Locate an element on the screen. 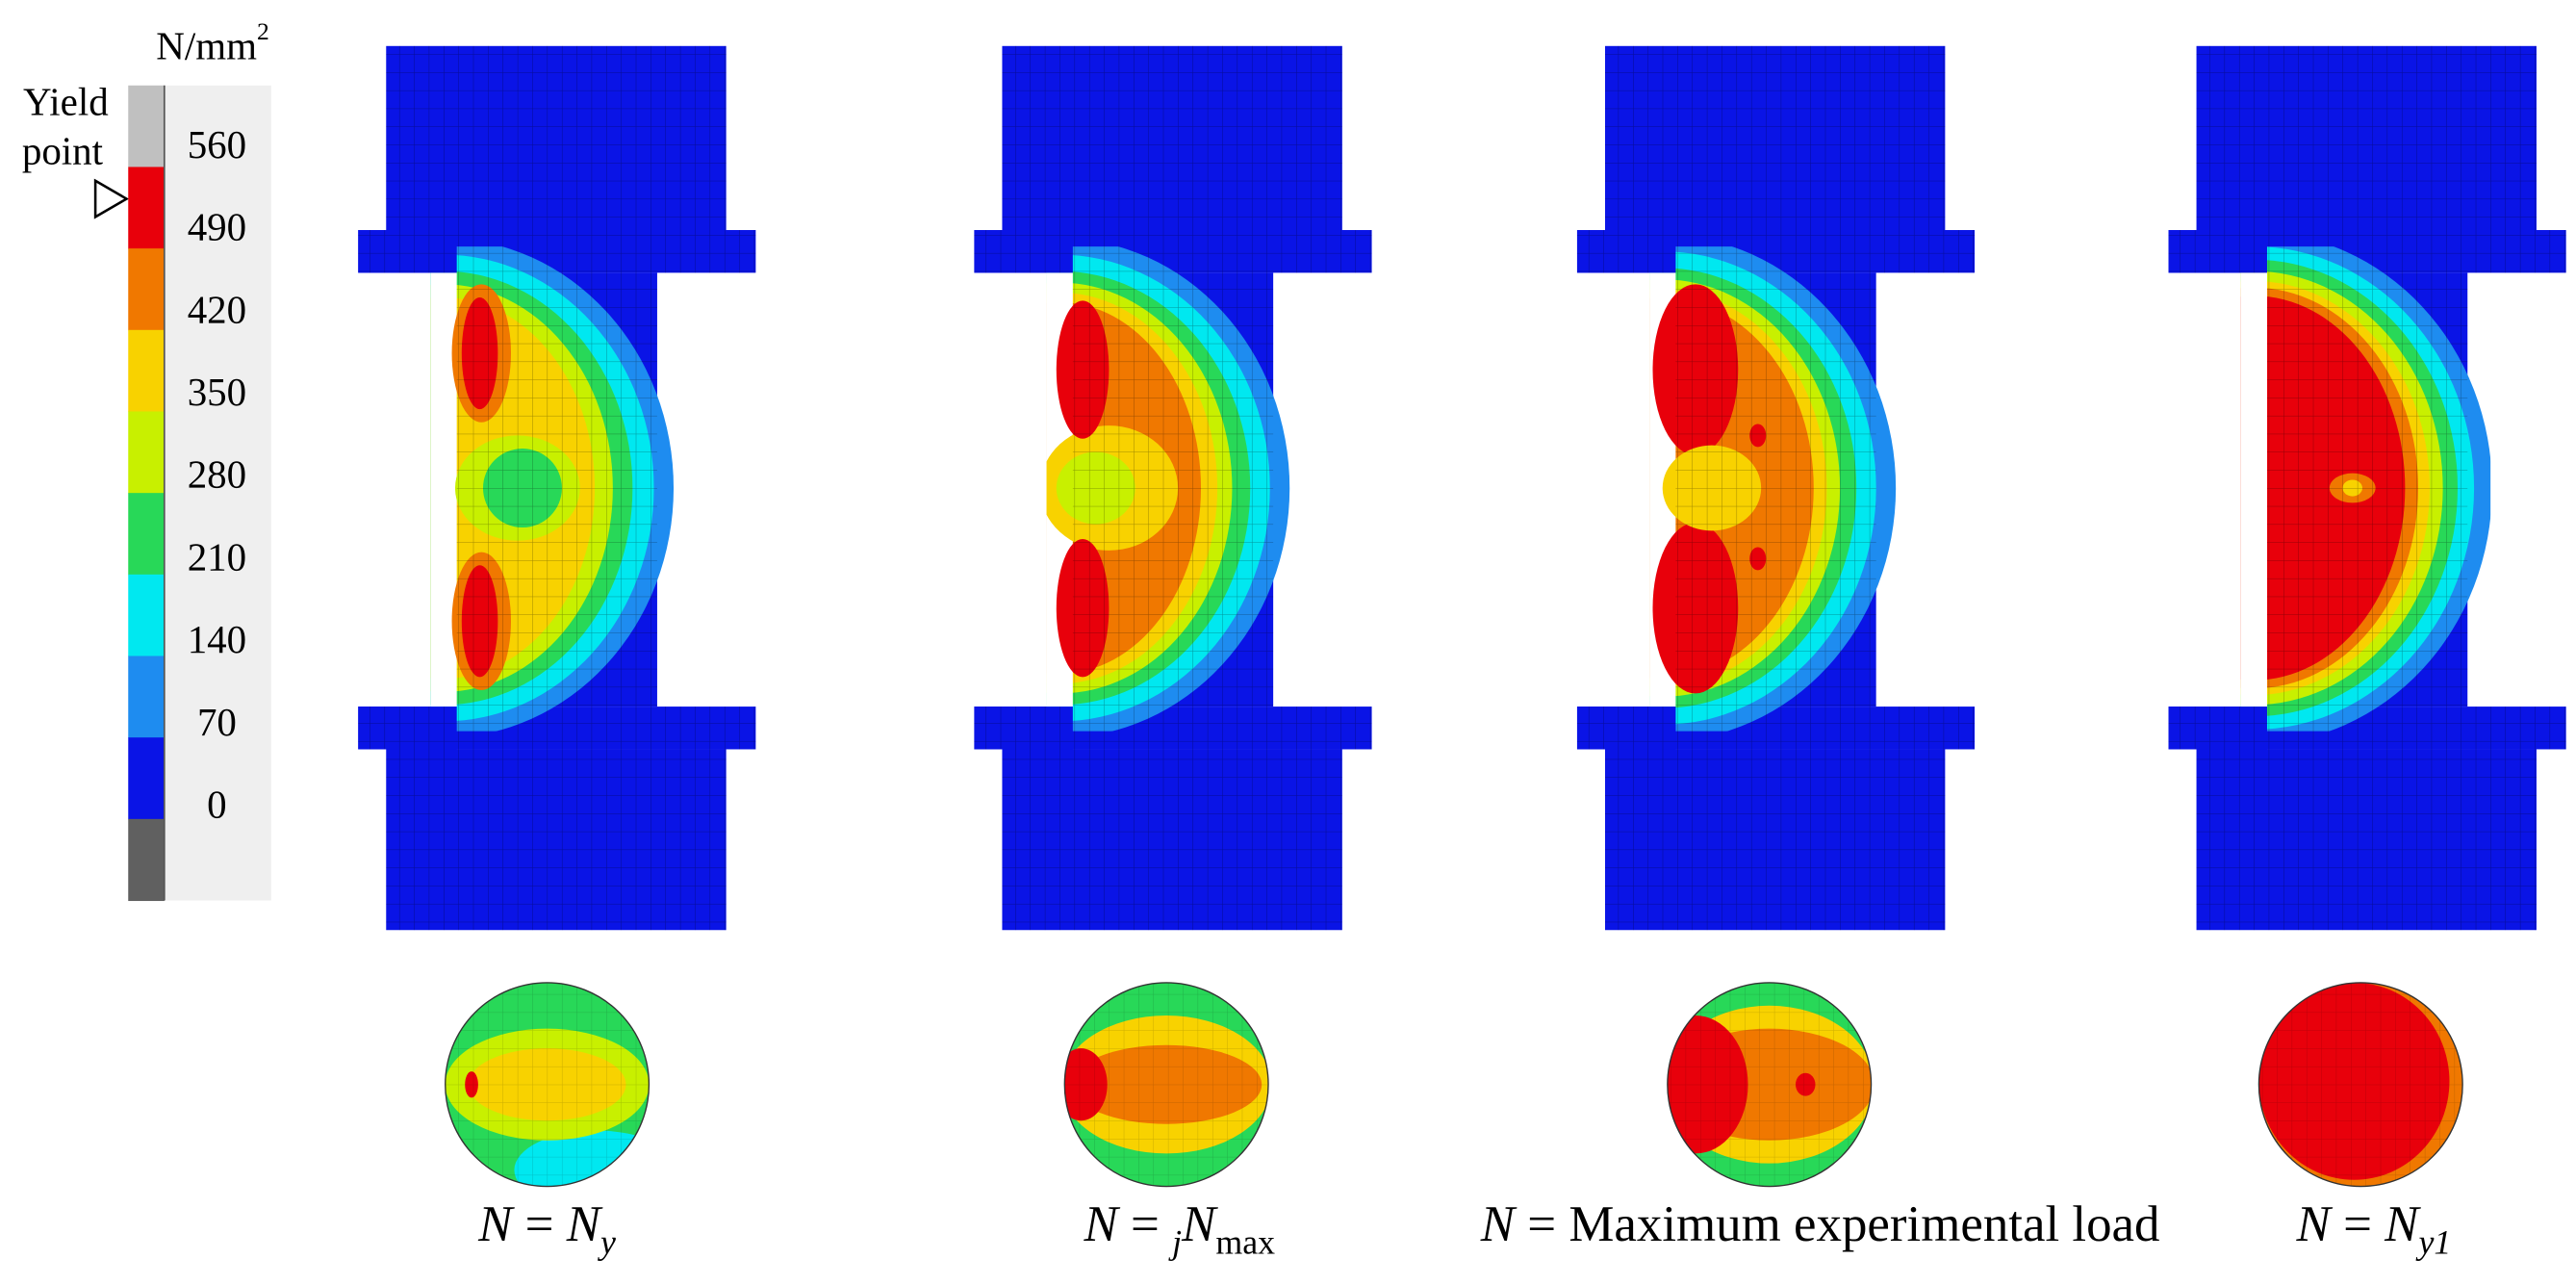 The image size is (2576, 1285). legend-label: 140 is located at coordinates (217, 639).